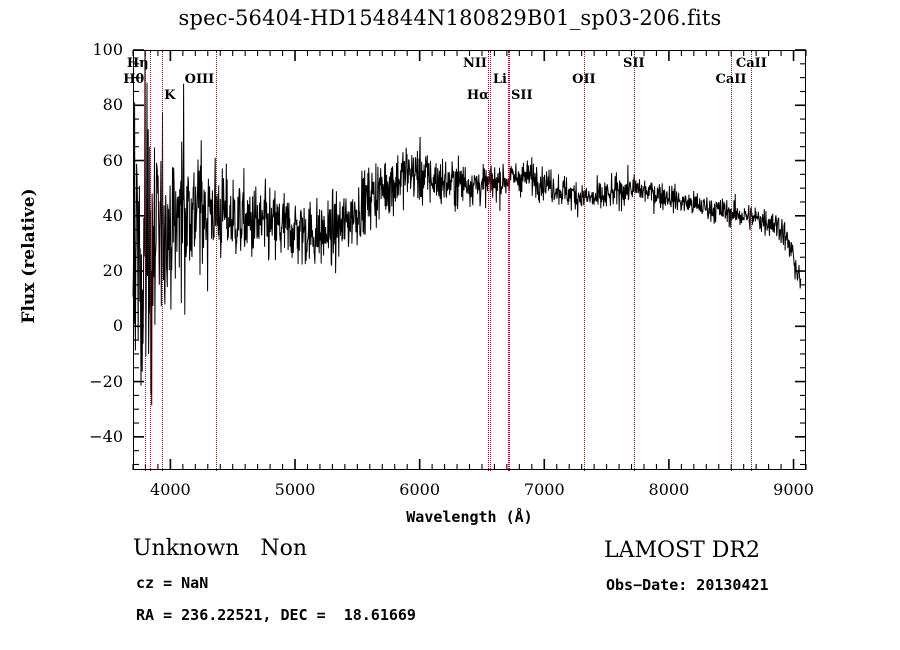 The image size is (900, 650). I want to click on line-label-Ht: Hθ, so click(134, 79).